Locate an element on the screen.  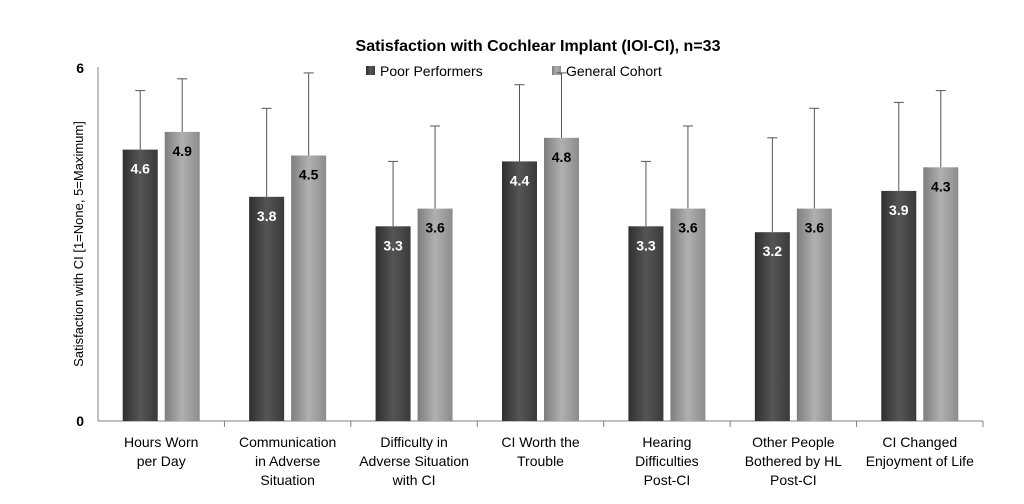
legend-swatch-general-cohort is located at coordinates (556, 70).